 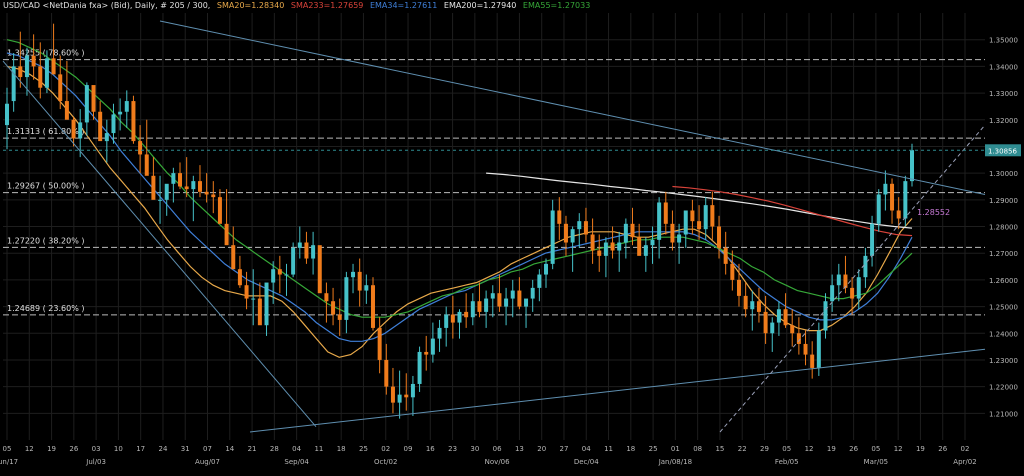 What do you see at coordinates (1003, 150) in the screenshot?
I see `last-price-box` at bounding box center [1003, 150].